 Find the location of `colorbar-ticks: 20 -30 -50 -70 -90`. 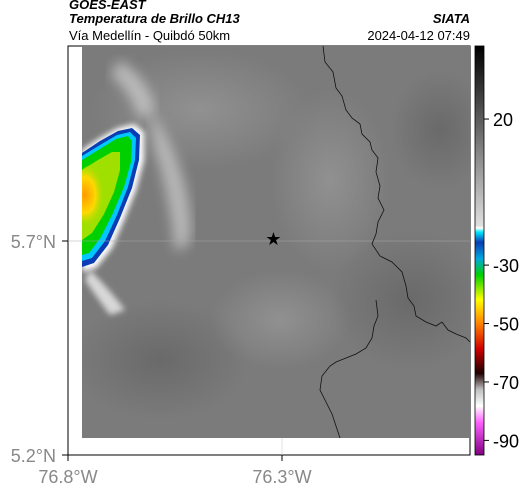

colorbar-ticks: 20 -30 -50 -70 -90 is located at coordinates (501, 280).